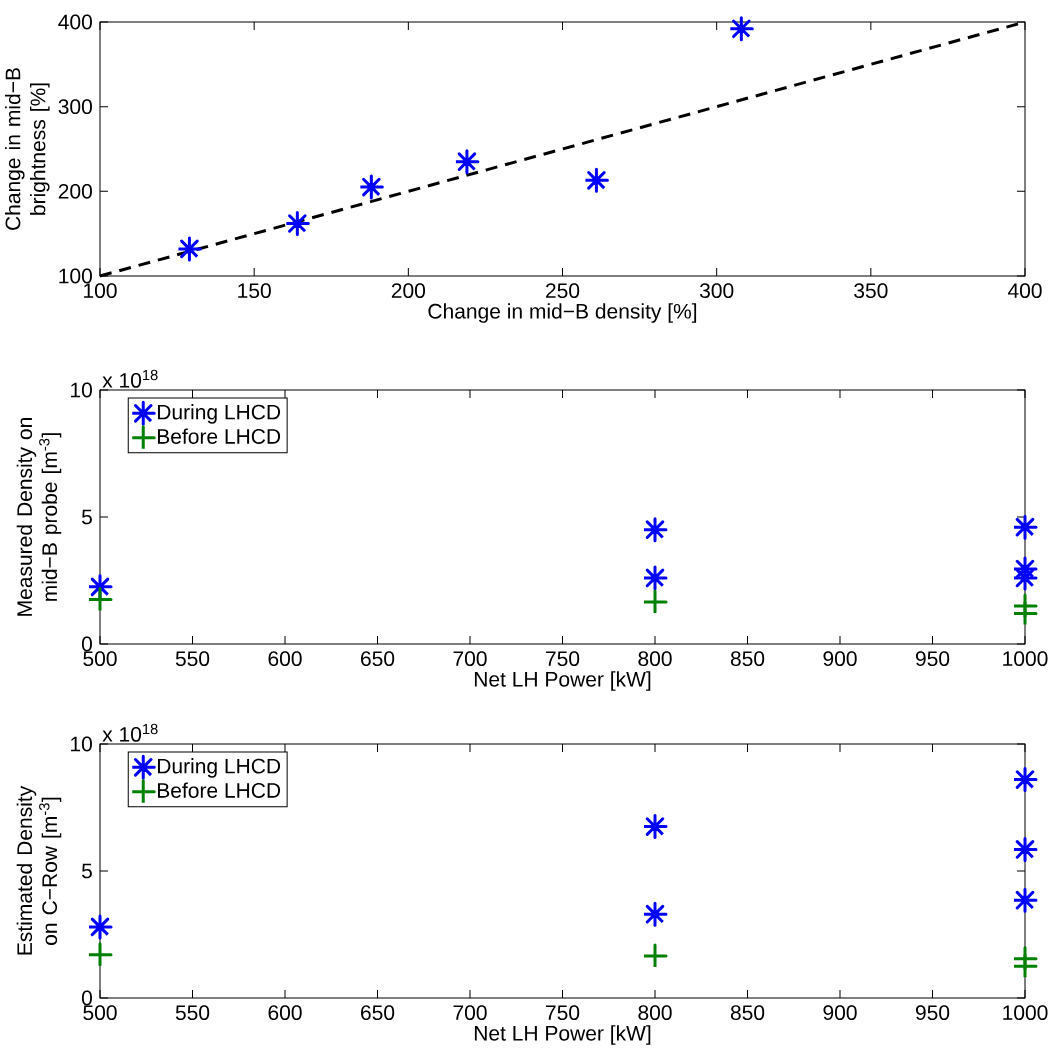 Image resolution: width=1058 pixels, height=1050 pixels. I want to click on x-tick-label: 150, so click(254, 291).